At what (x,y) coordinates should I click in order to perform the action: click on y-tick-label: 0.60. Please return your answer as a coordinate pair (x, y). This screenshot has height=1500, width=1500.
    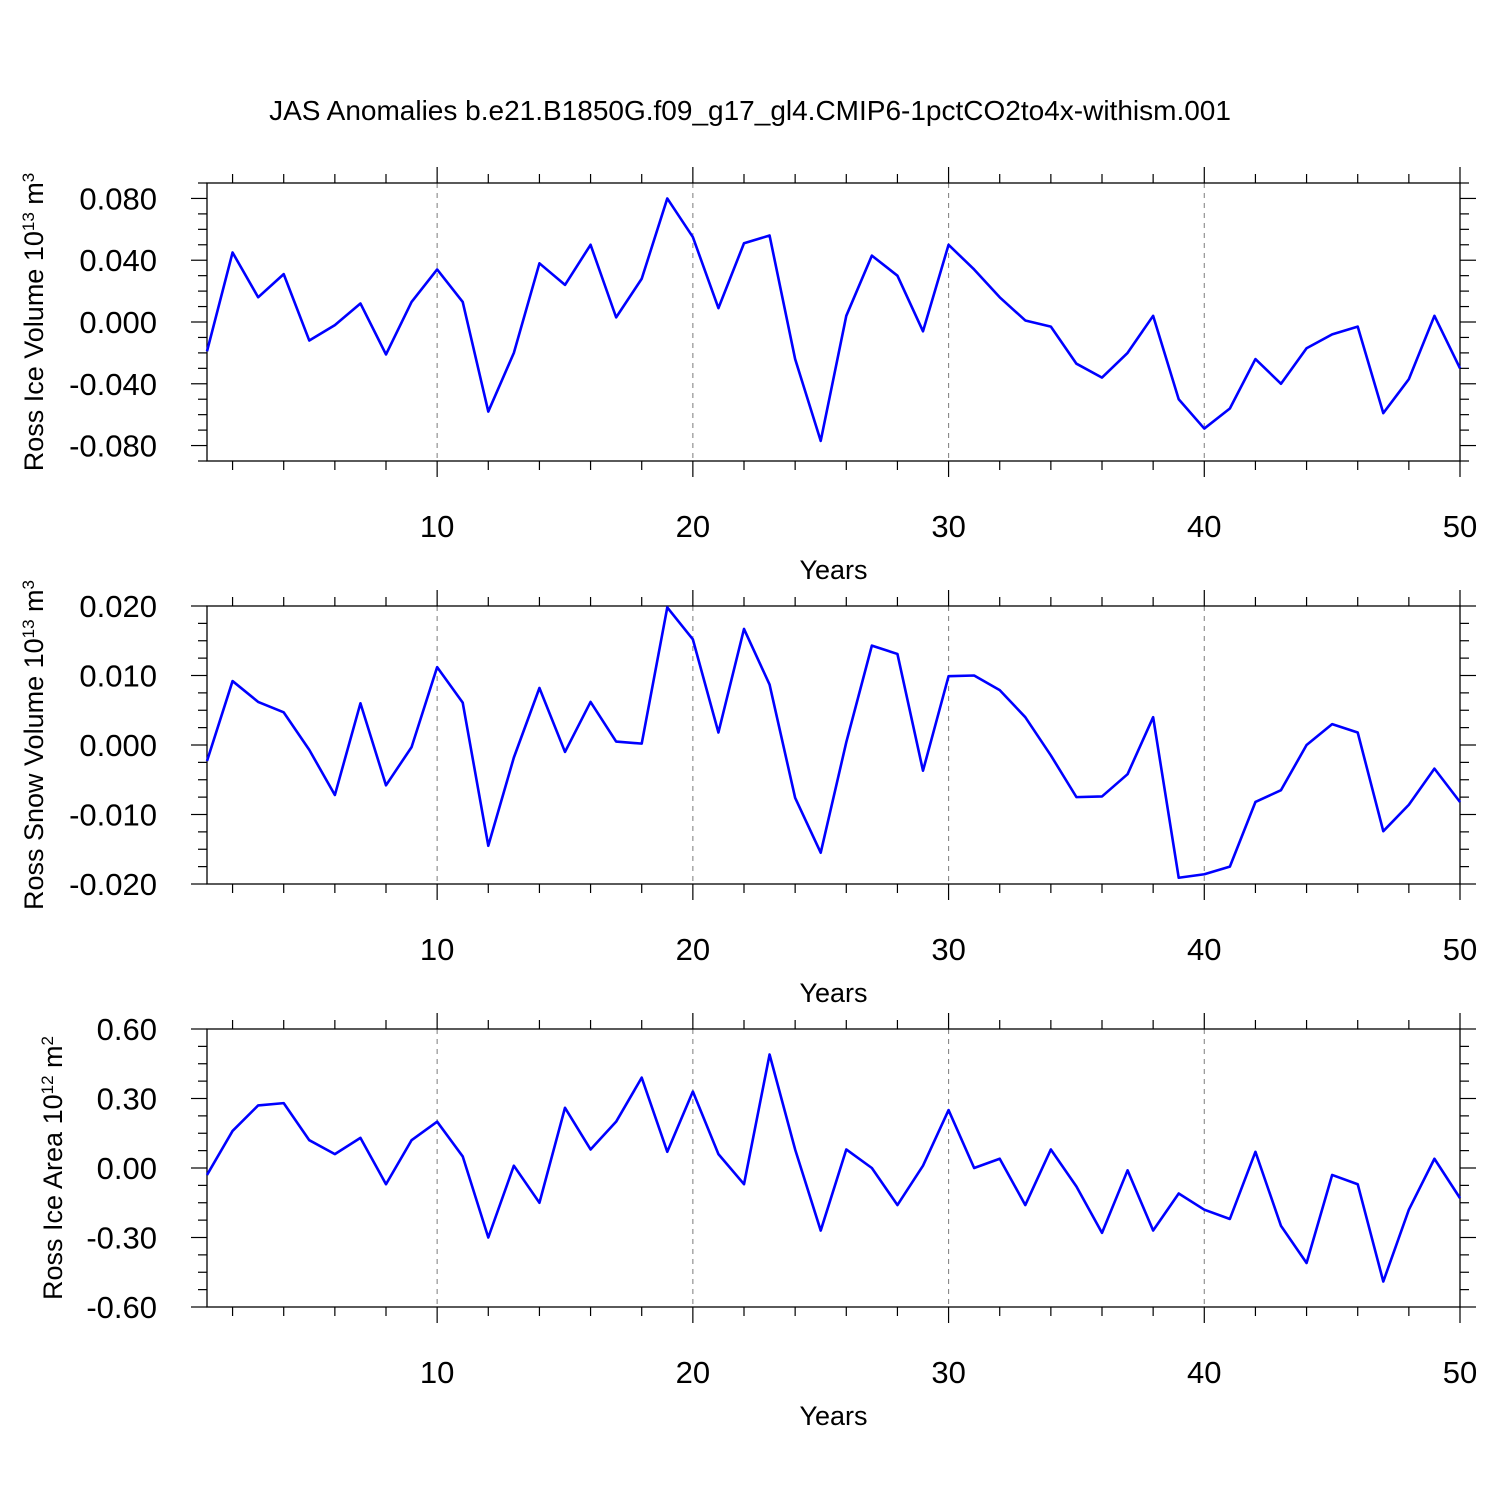
    Looking at the image, I should click on (127, 1029).